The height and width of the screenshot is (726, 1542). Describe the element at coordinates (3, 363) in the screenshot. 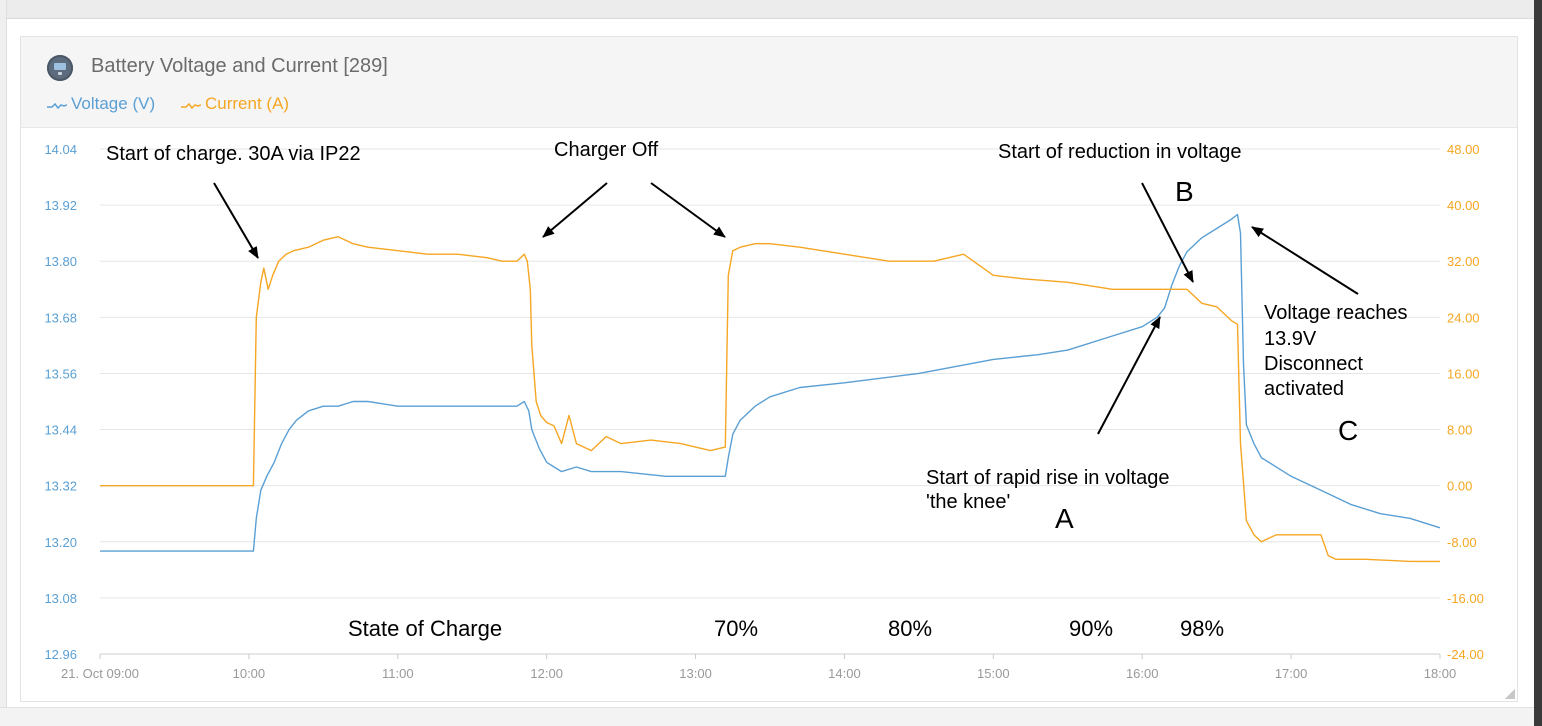

I see `window-left-edge` at that location.